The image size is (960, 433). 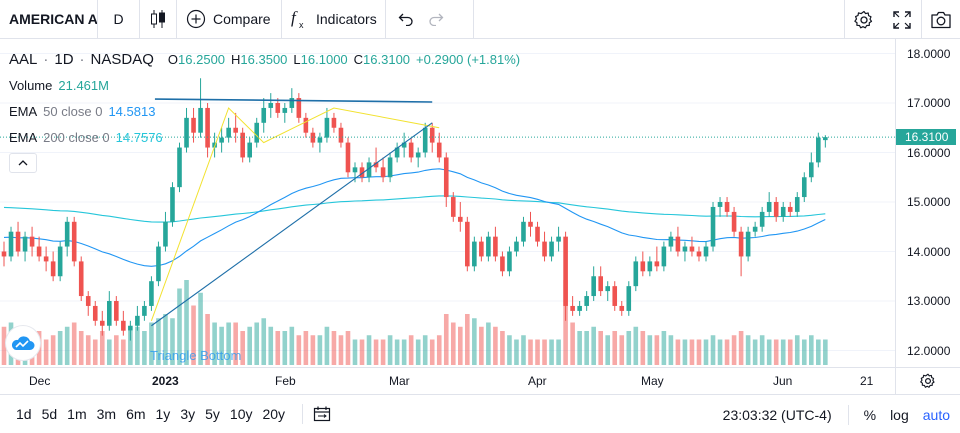 What do you see at coordinates (334, 19) in the screenshot?
I see `indicators-button: f x Indicators` at bounding box center [334, 19].